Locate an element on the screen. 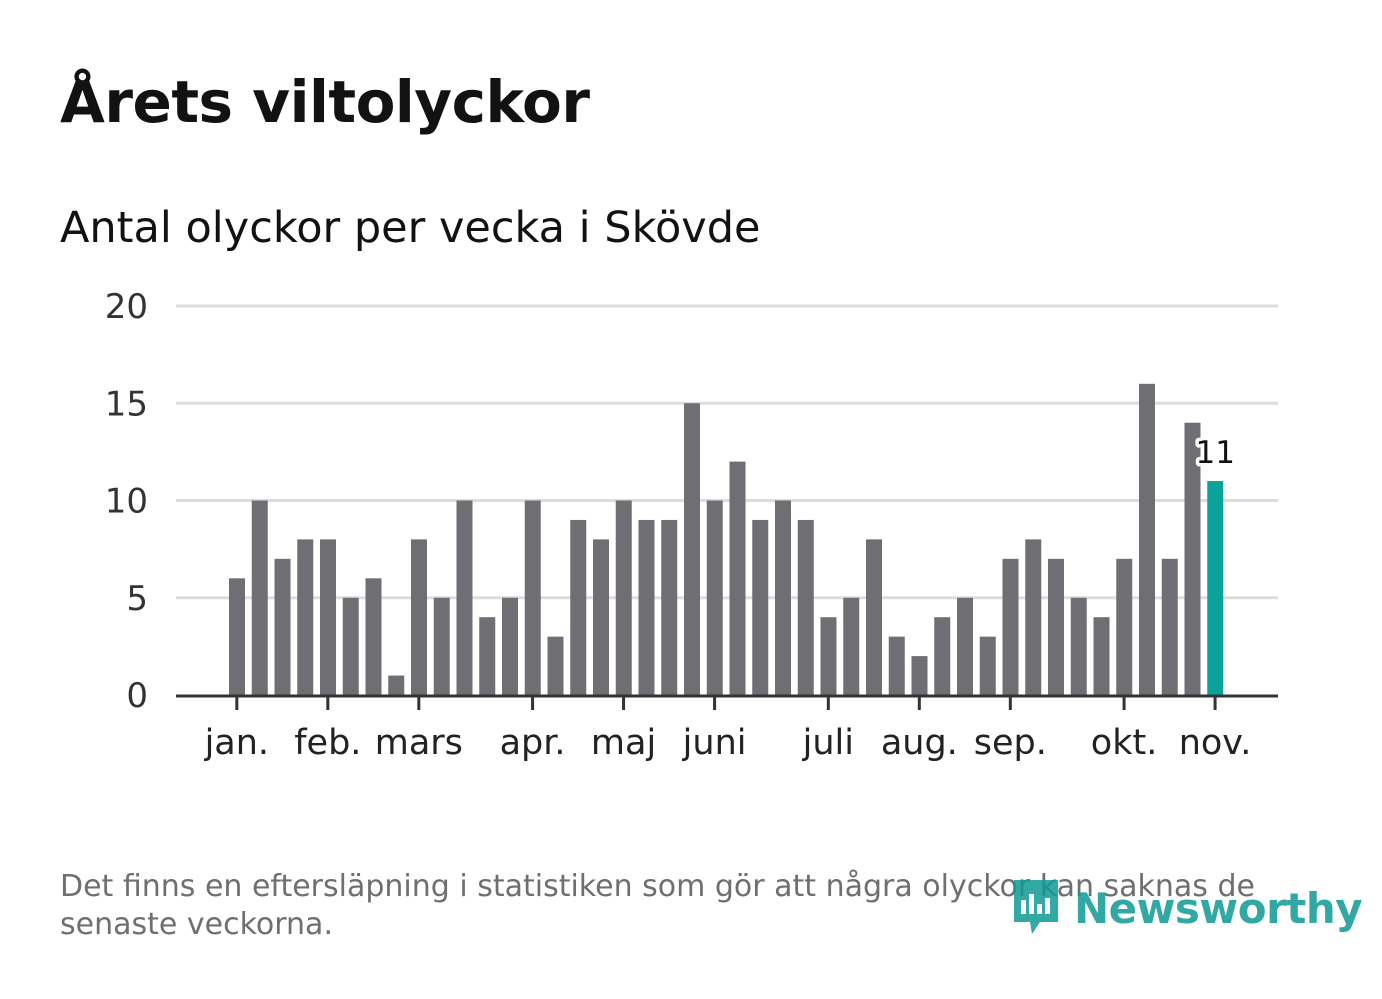  chart-title: Årets viltolyckor is located at coordinates (325, 102).